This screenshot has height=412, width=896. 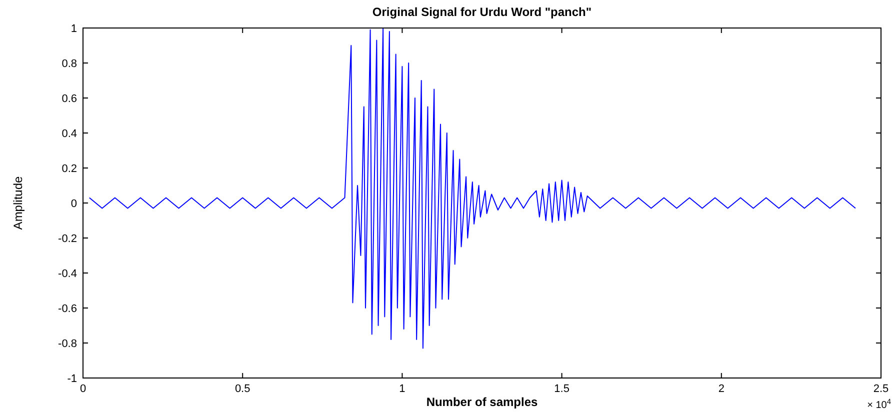 What do you see at coordinates (69, 98) in the screenshot?
I see `y-tick-label: 0.6` at bounding box center [69, 98].